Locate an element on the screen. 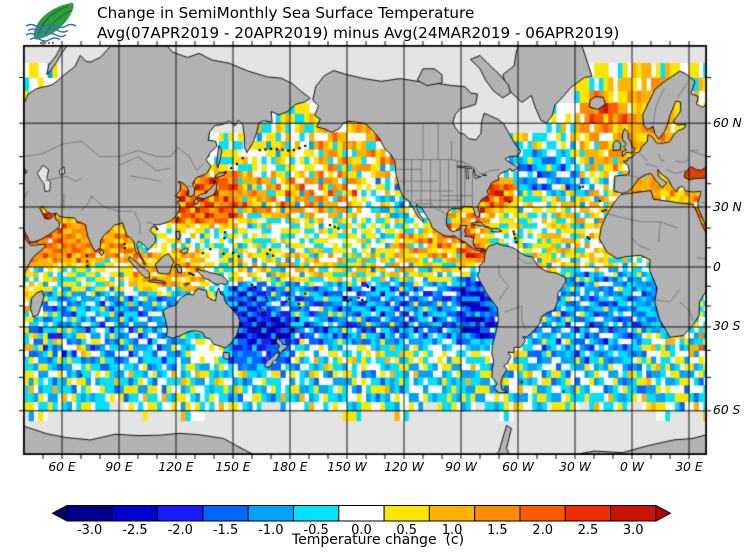  lon-label: 0 W is located at coordinates (632, 467).